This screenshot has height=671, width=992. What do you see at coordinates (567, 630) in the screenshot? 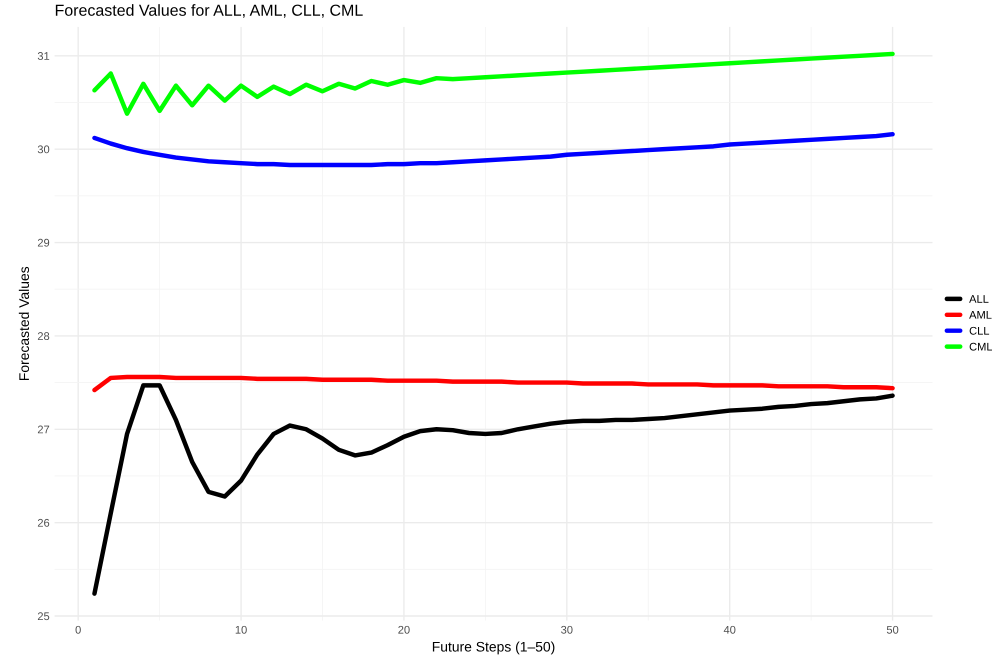
I see `x-tick-label: 30` at bounding box center [567, 630].